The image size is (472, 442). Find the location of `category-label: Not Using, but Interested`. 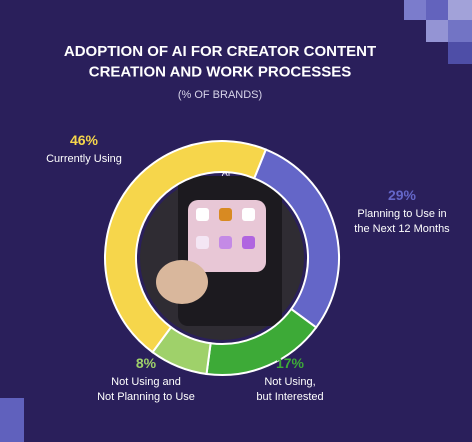

category-label: Not Using, but Interested is located at coordinates (289, 389).